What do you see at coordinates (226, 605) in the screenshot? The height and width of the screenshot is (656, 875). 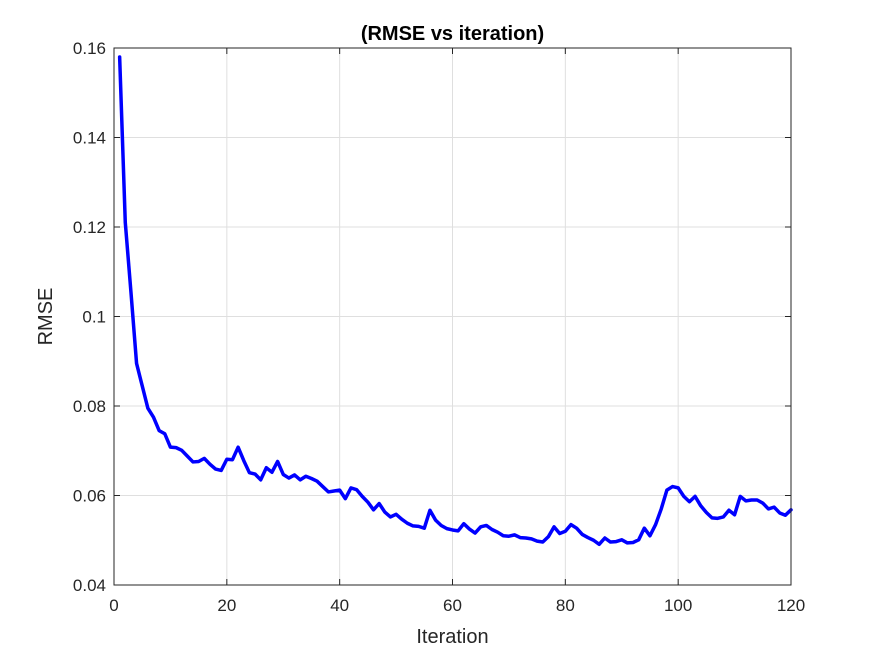 I see `x-tick-label: 20` at bounding box center [226, 605].